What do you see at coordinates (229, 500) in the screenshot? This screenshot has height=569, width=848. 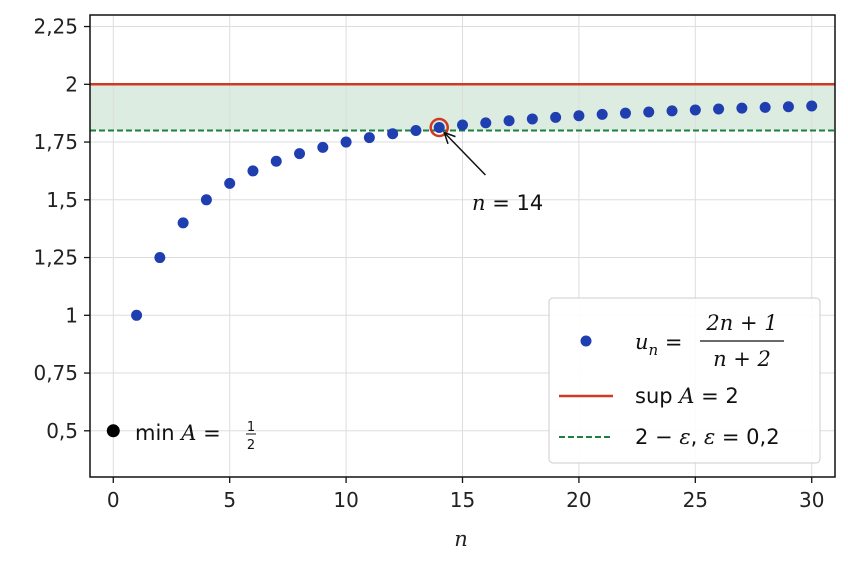 I see `x-tick-label: 5` at bounding box center [229, 500].